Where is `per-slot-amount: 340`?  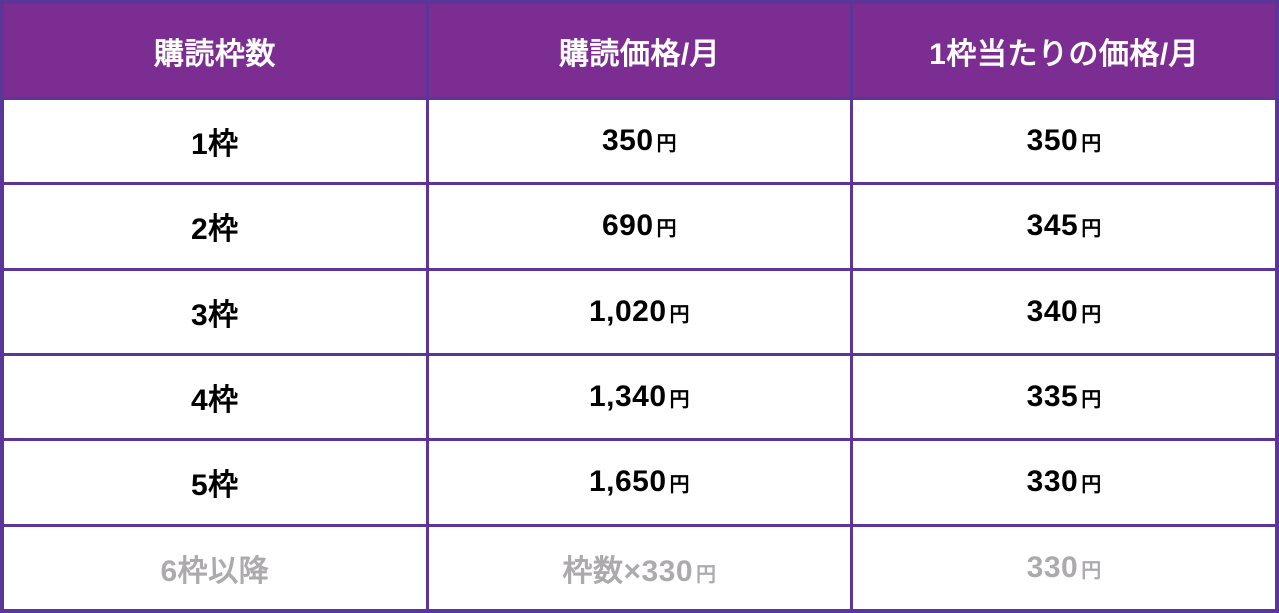
per-slot-amount: 340 is located at coordinates (1052, 311).